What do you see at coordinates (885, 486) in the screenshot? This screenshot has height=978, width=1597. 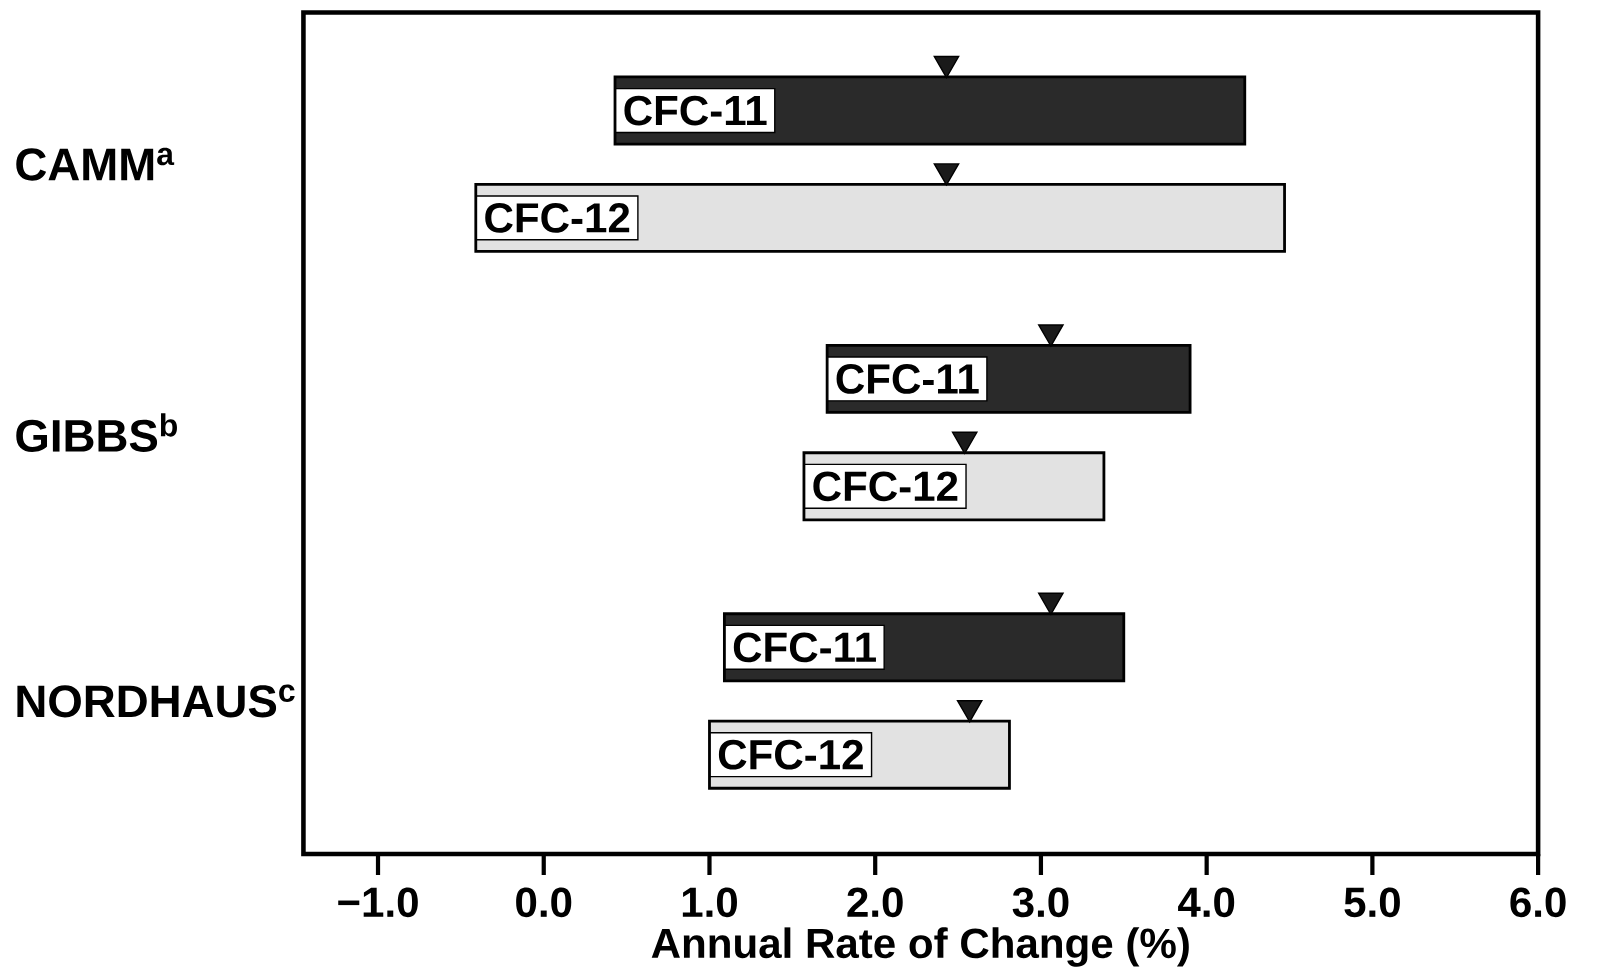 I see `series-label: CFC-12` at bounding box center [885, 486].